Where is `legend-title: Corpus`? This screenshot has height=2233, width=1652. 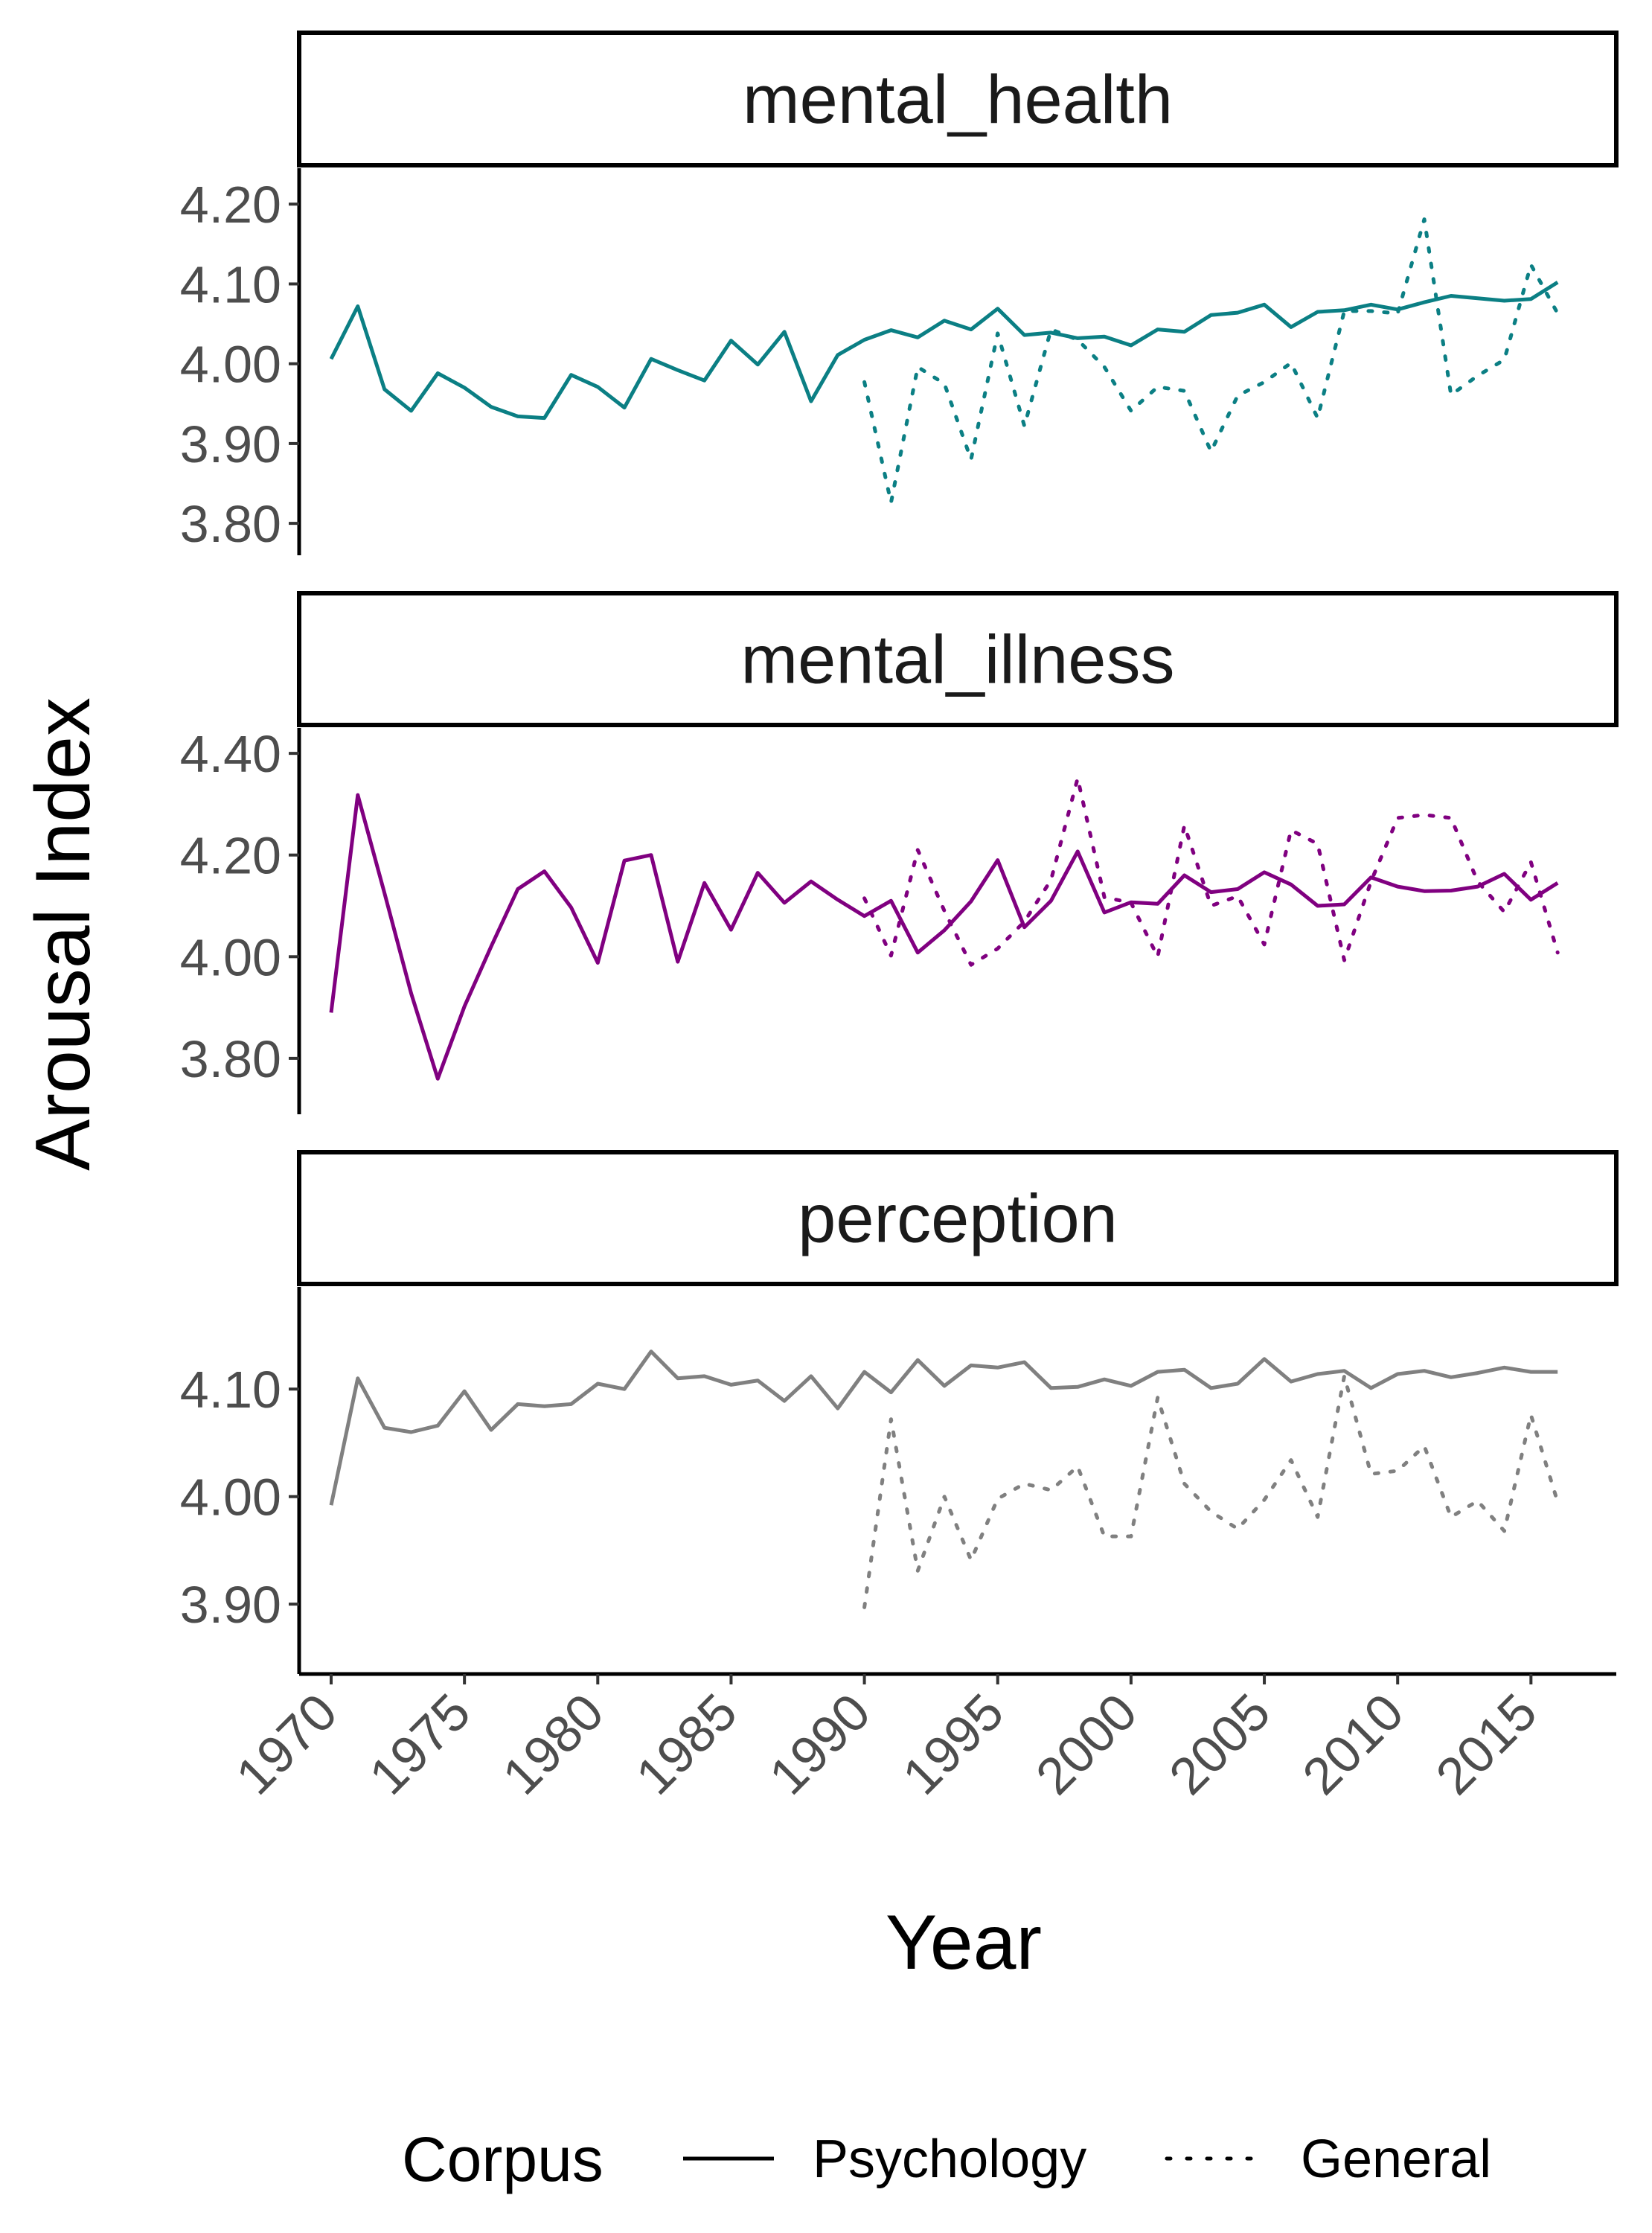
legend-title: Corpus is located at coordinates (503, 2159).